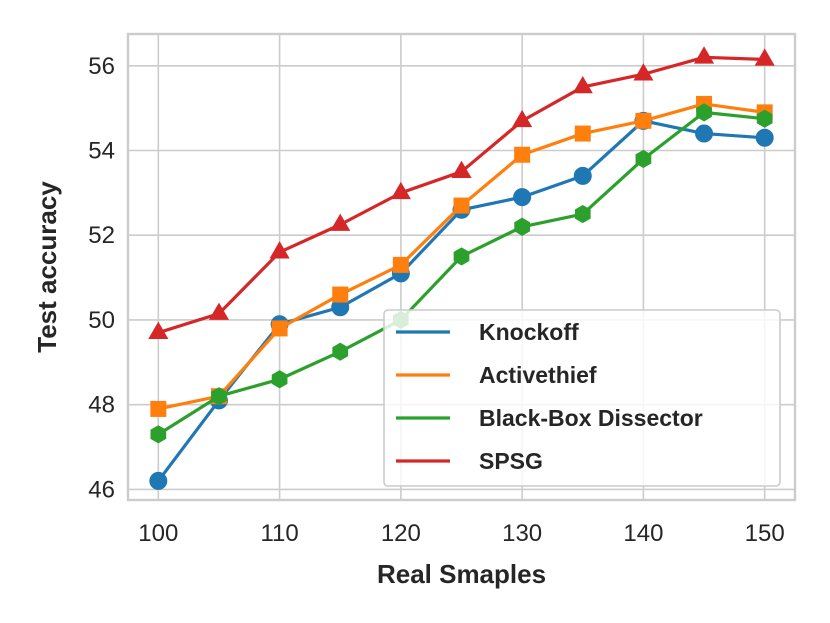 This screenshot has width=830, height=623. I want to click on y-tick-label: 52, so click(101, 235).